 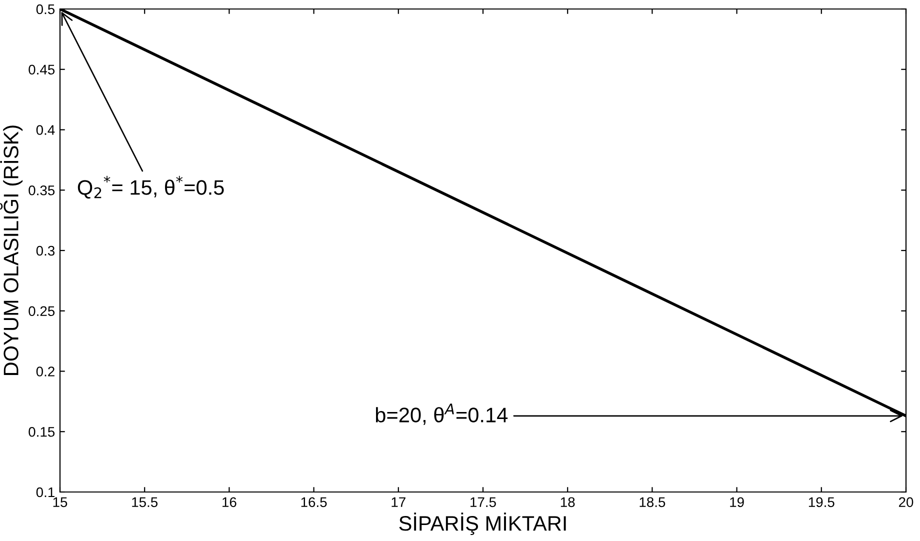 What do you see at coordinates (45, 371) in the screenshot?
I see `y-tick-label: 0.2` at bounding box center [45, 371].